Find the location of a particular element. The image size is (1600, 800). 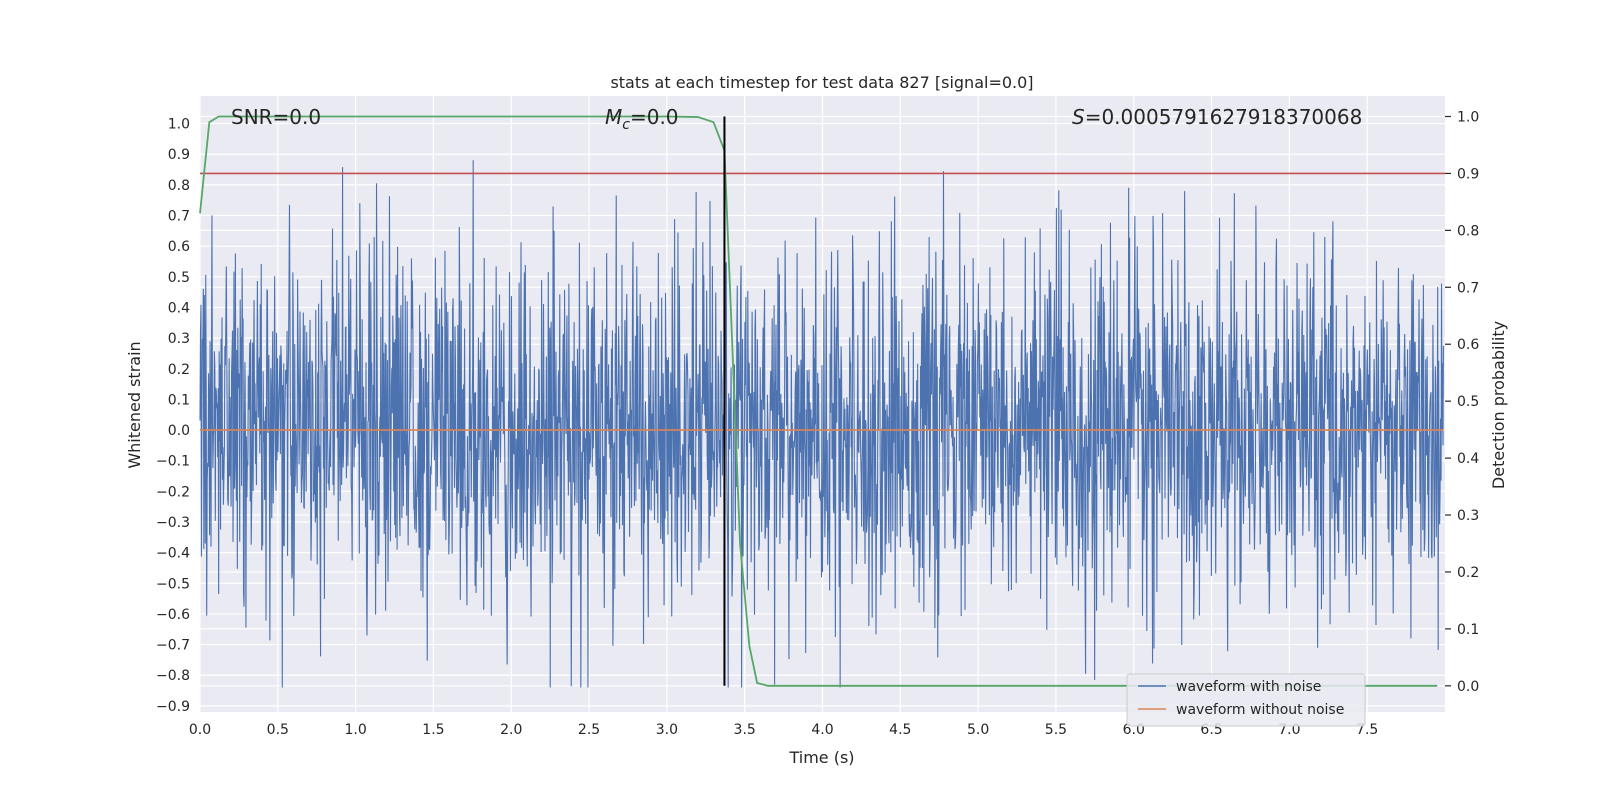

y2-tick-label: 1.0 is located at coordinates (1468, 117).